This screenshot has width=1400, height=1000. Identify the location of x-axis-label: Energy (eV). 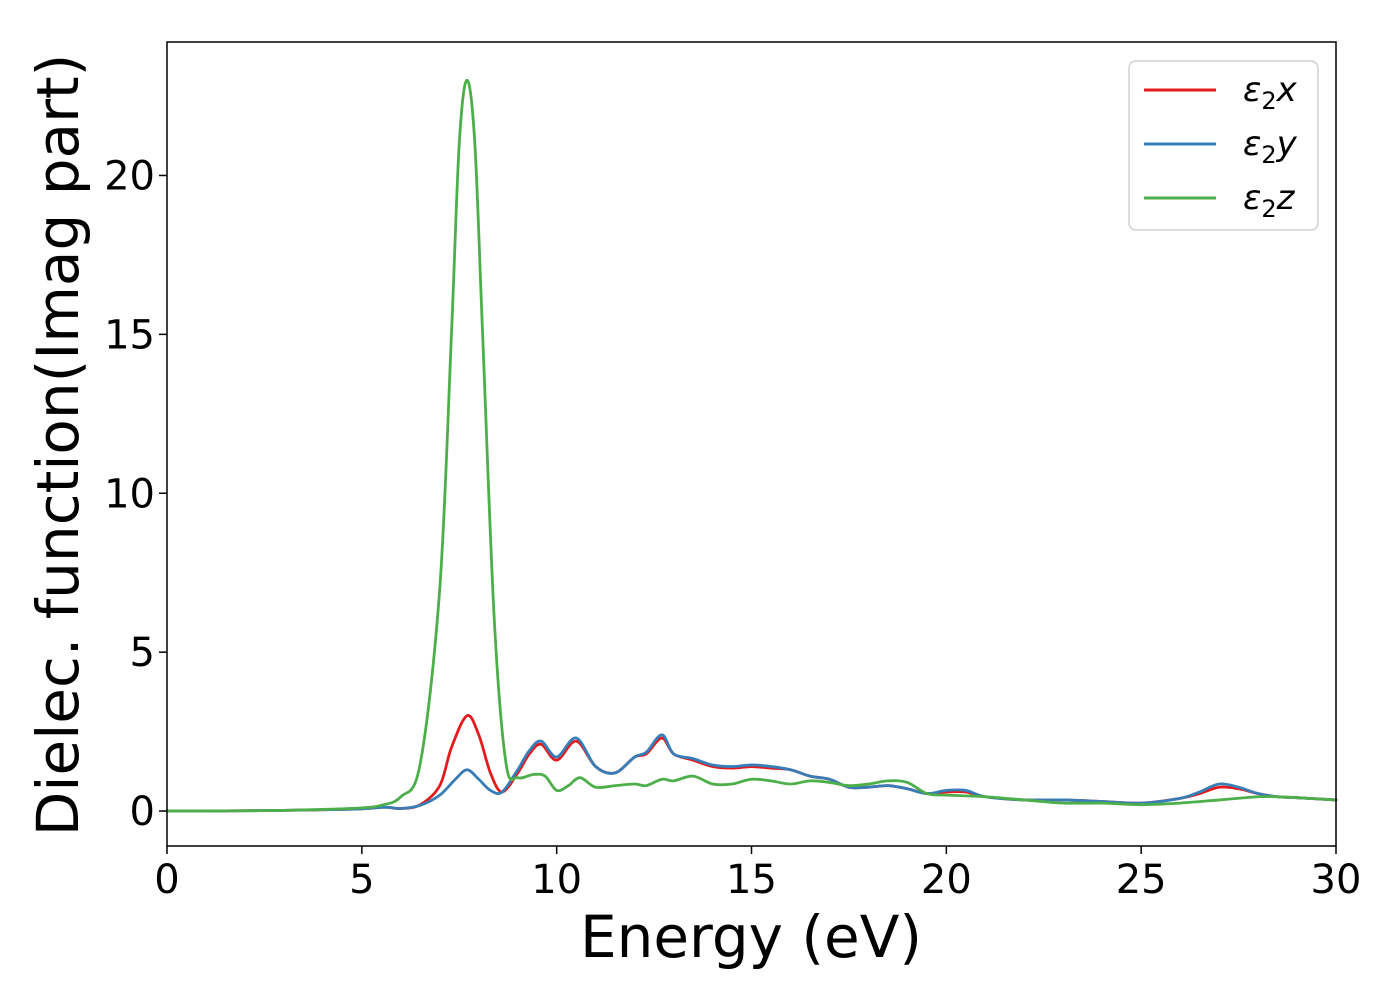
(751, 937).